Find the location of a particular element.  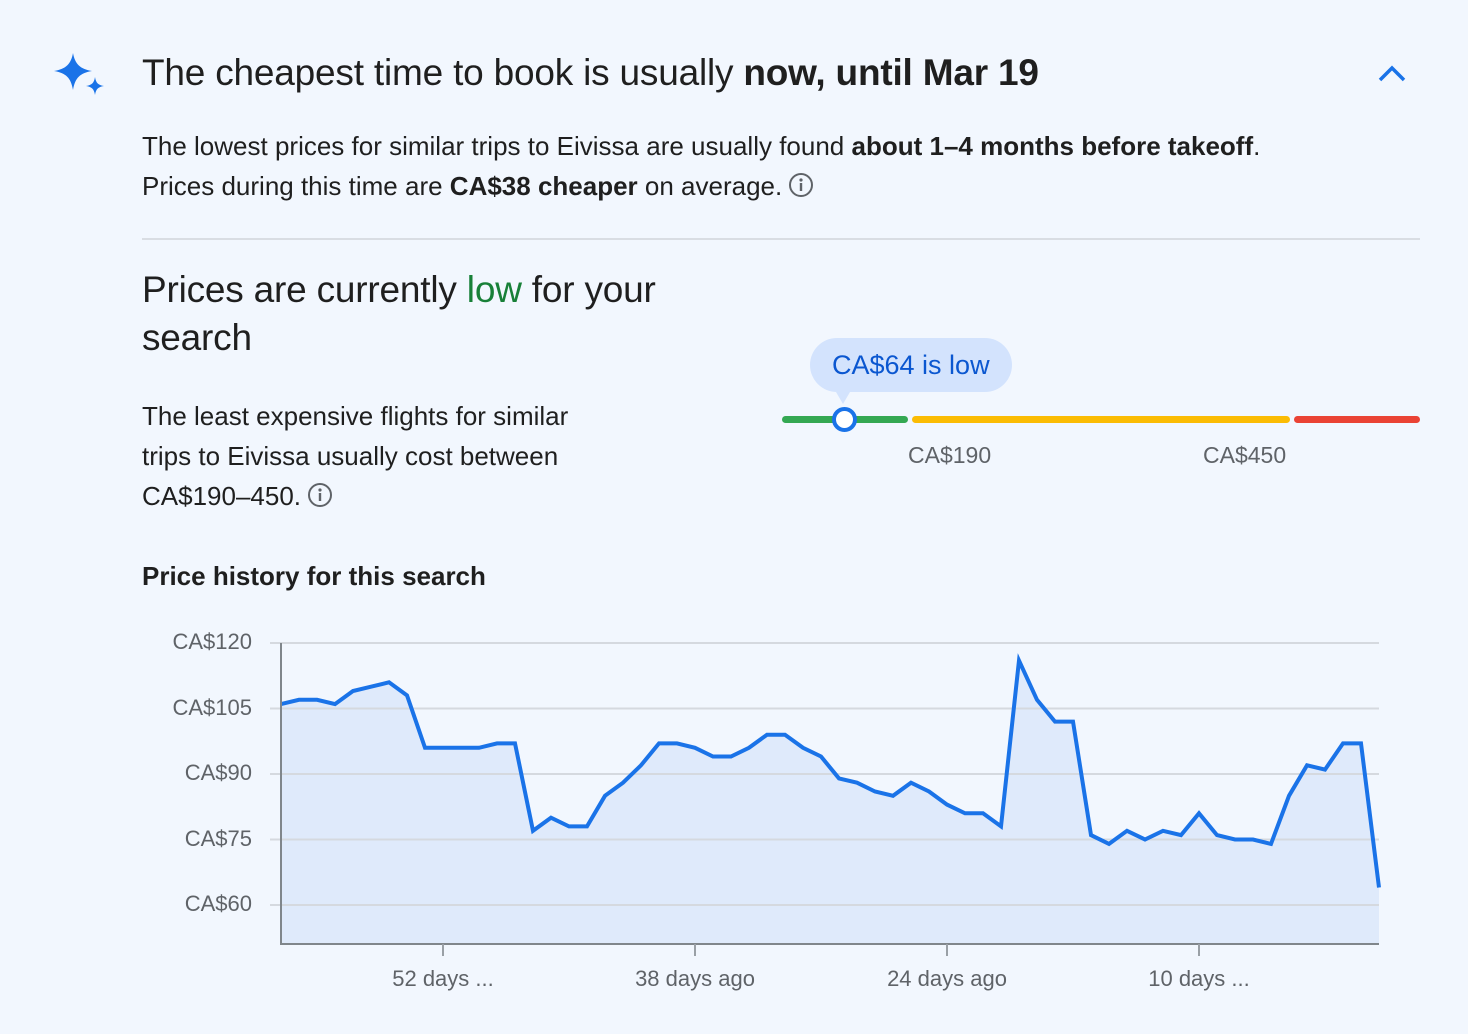

price-level-badge: low is located at coordinates (494, 289).